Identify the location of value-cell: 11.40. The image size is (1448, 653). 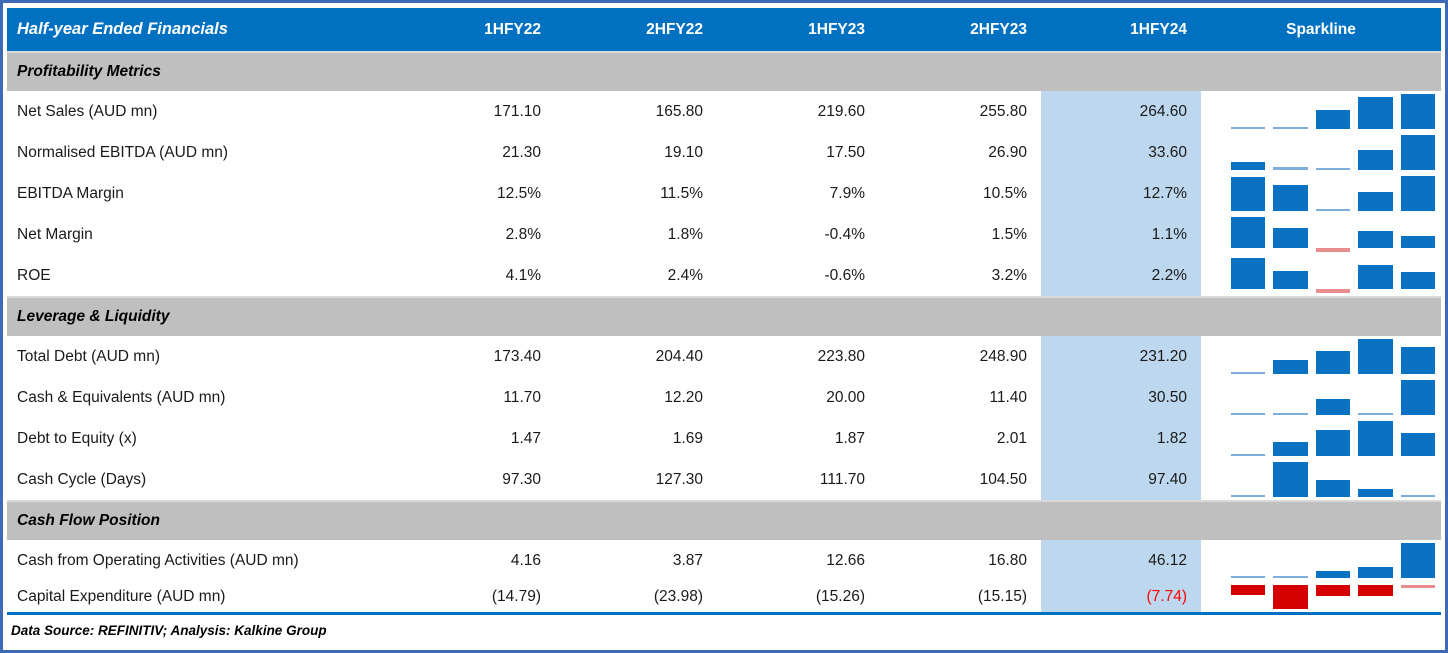
(960, 397).